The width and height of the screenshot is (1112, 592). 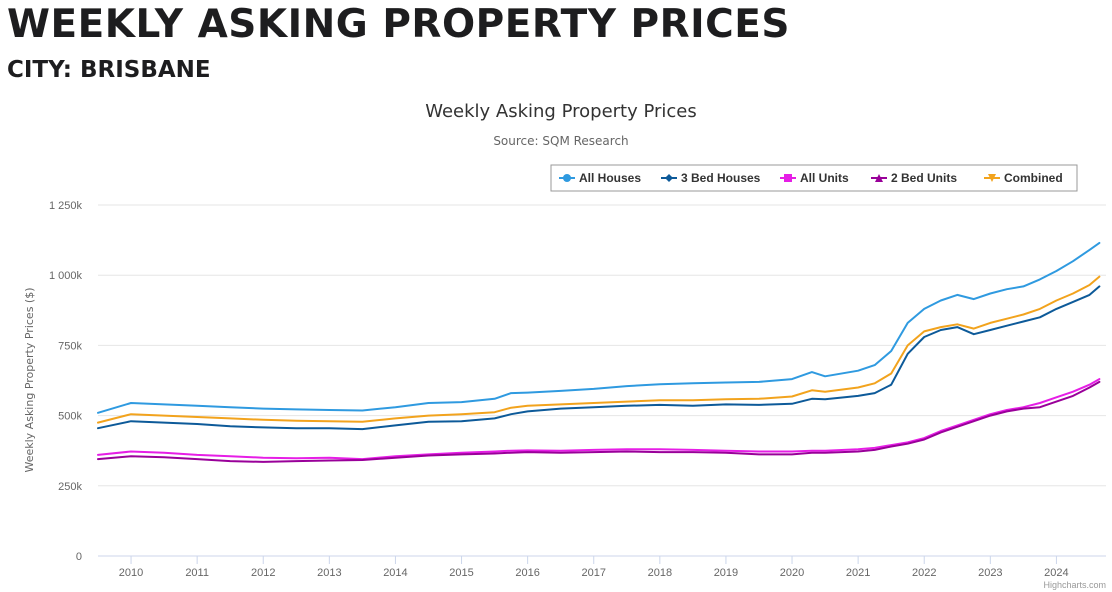 What do you see at coordinates (792, 573) in the screenshot?
I see `x-tick-label: 2020` at bounding box center [792, 573].